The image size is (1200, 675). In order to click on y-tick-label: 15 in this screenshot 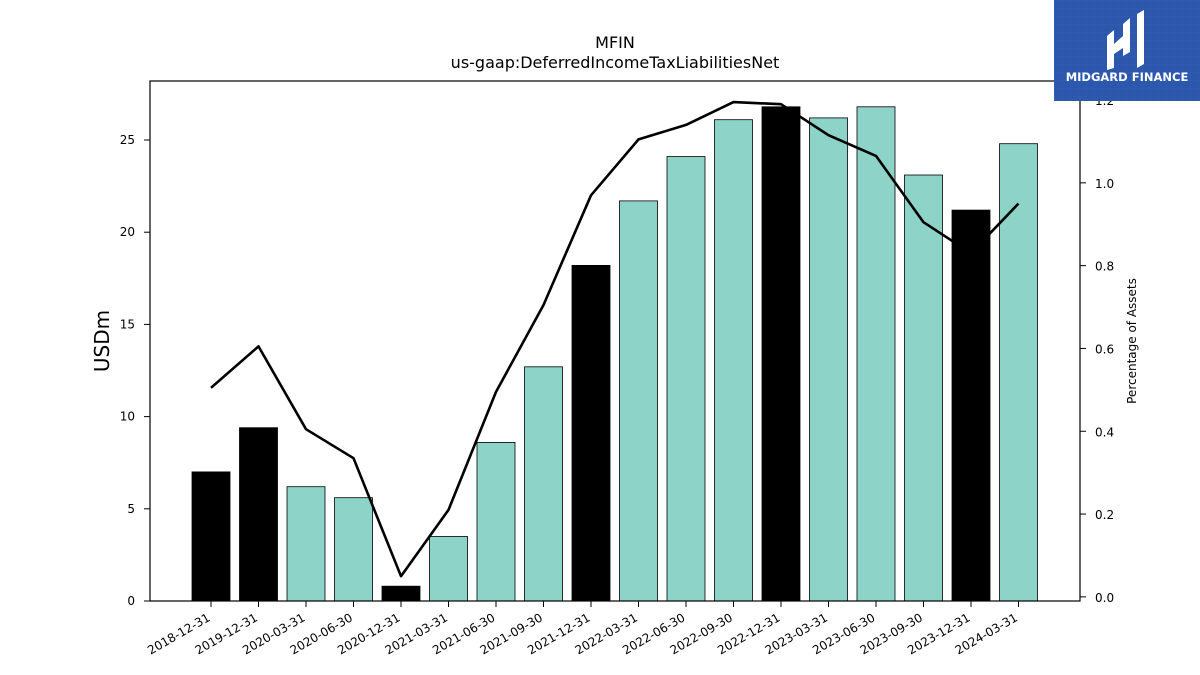, I will do `click(127, 324)`.